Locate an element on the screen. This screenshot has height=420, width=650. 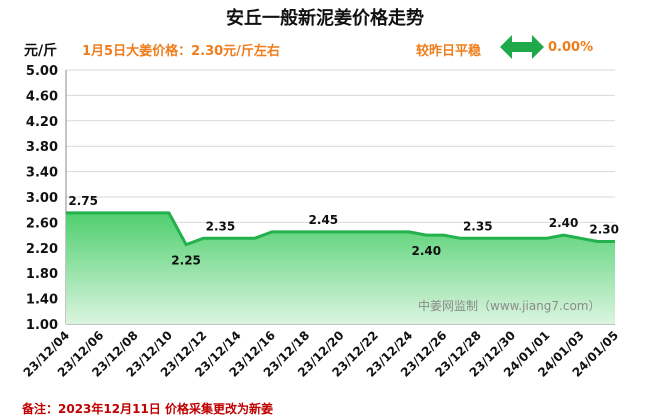
y-tick-label: 3.00 is located at coordinates (42, 198).